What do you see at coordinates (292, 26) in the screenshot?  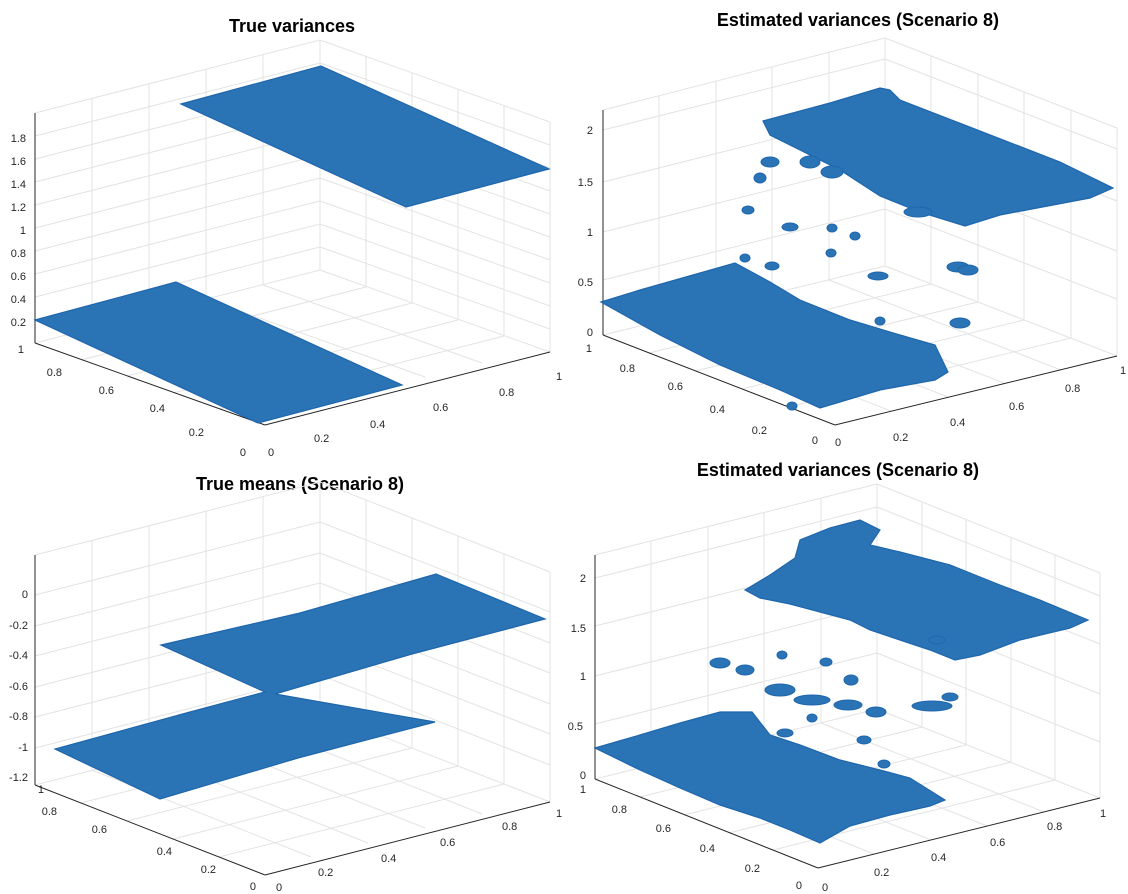 I see `panel-title: True variances` at bounding box center [292, 26].